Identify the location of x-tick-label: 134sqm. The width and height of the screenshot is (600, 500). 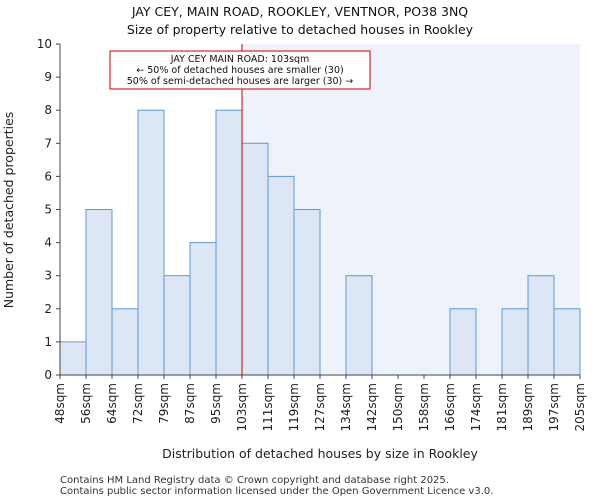
(346, 407).